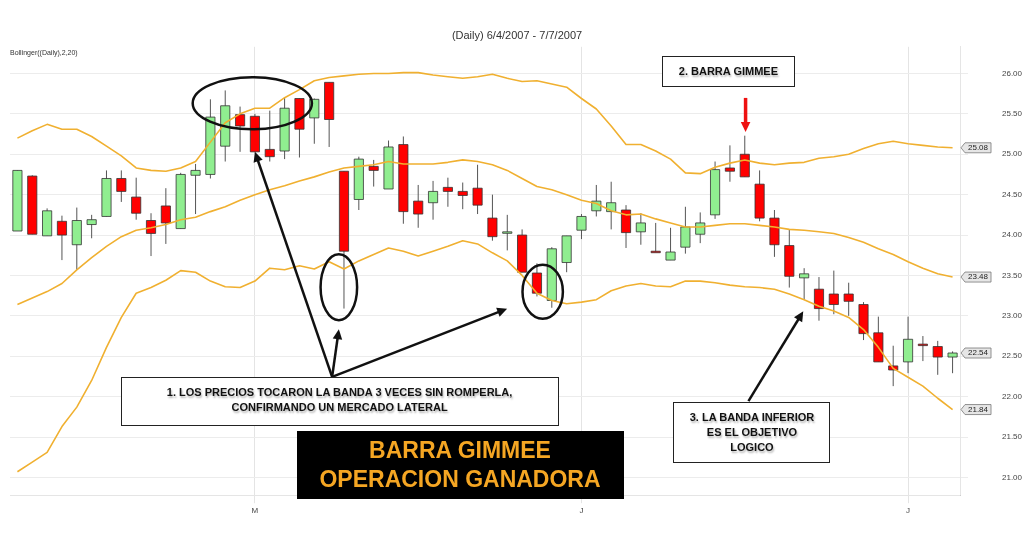 This screenshot has height=542, width=1024. Describe the element at coordinates (728, 71) in the screenshot. I see `text-box: 2. BARRA GIMMEE` at that location.